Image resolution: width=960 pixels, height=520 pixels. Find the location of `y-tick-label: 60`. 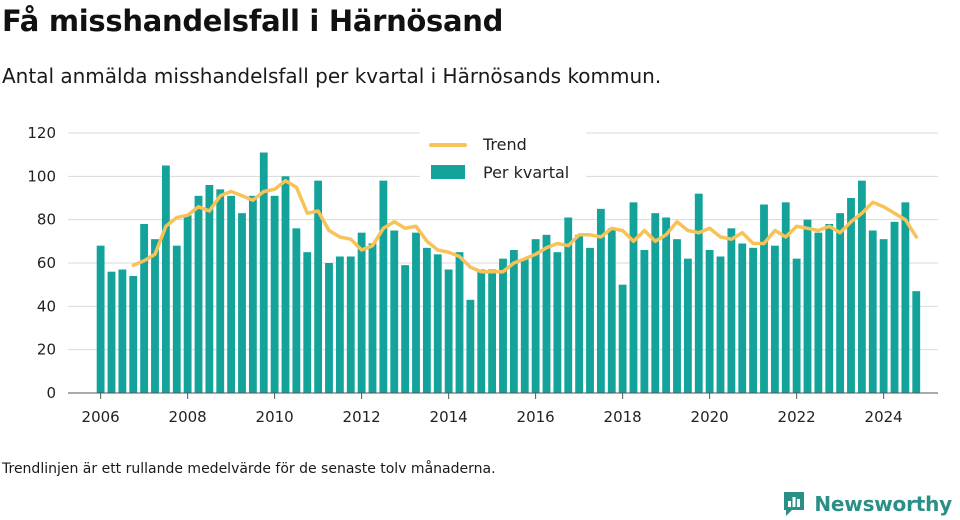

y-tick-label: 60 is located at coordinates (46, 263).